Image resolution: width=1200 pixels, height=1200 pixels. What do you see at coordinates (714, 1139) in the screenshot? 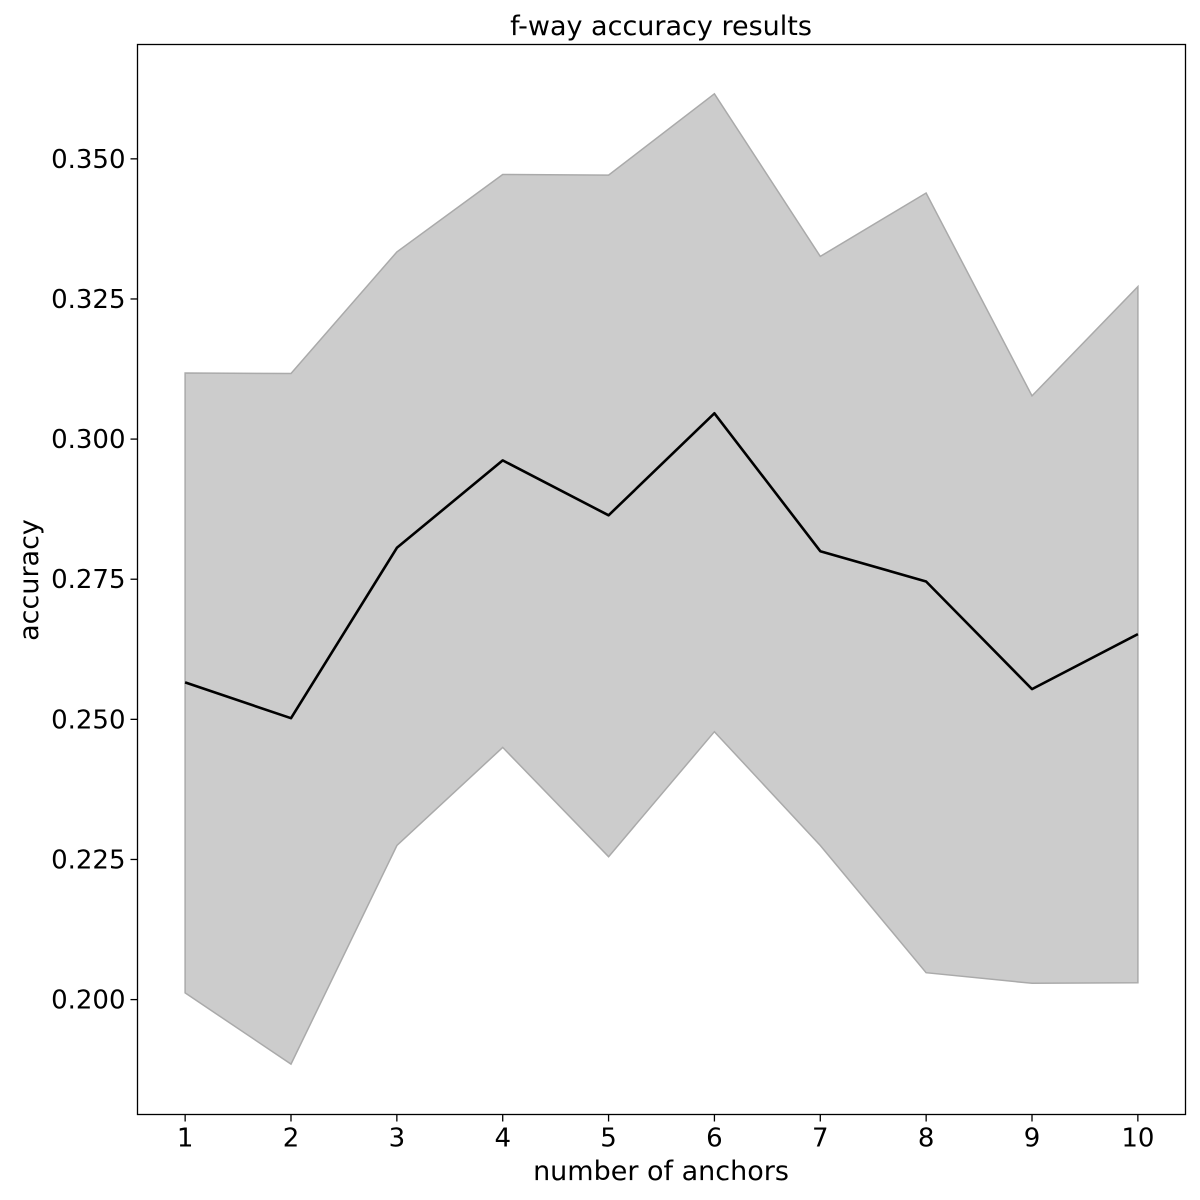
I see `x-tick-label: 6` at bounding box center [714, 1139].